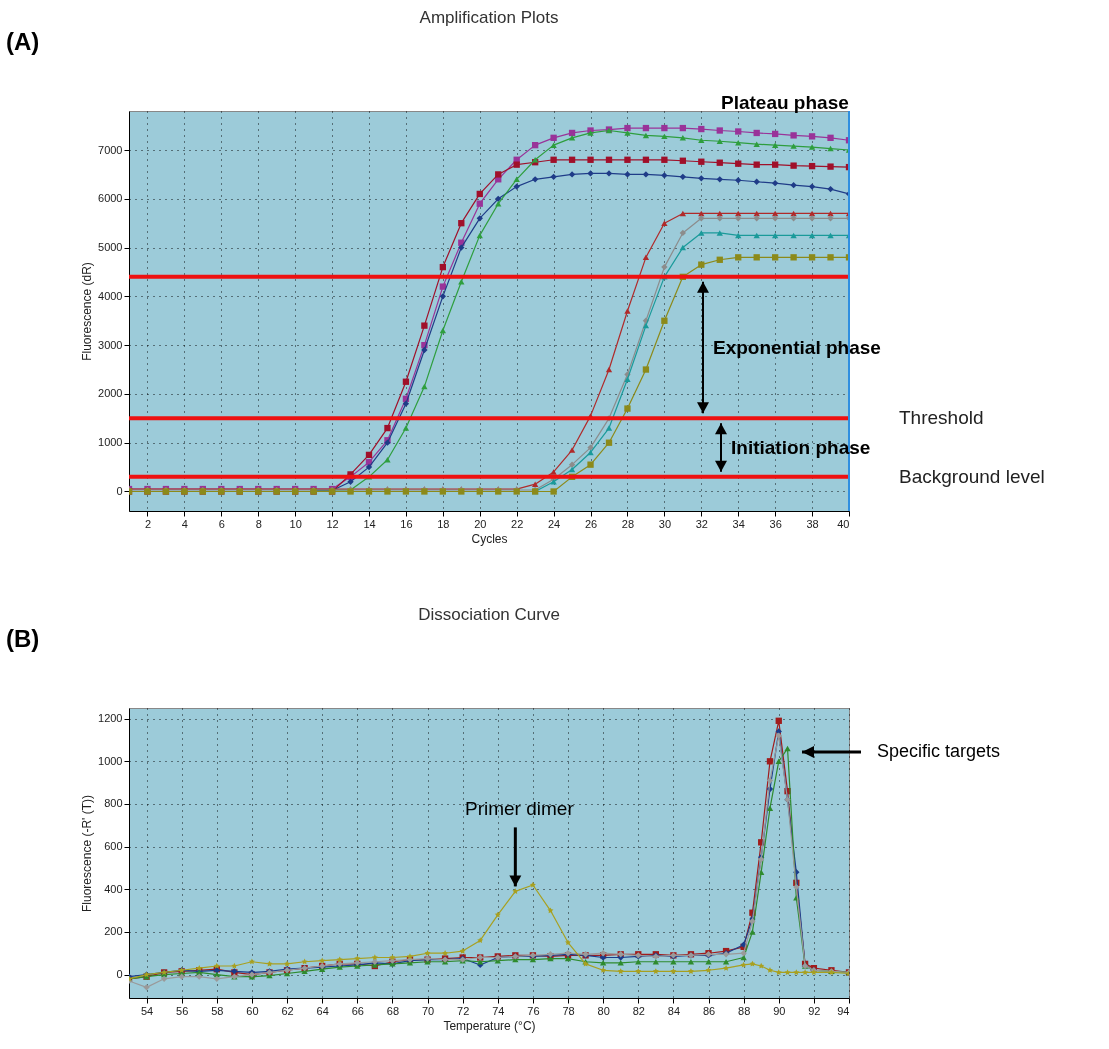  What do you see at coordinates (843, 1010) in the screenshot?
I see `x-tick-label: 94` at bounding box center [843, 1010].